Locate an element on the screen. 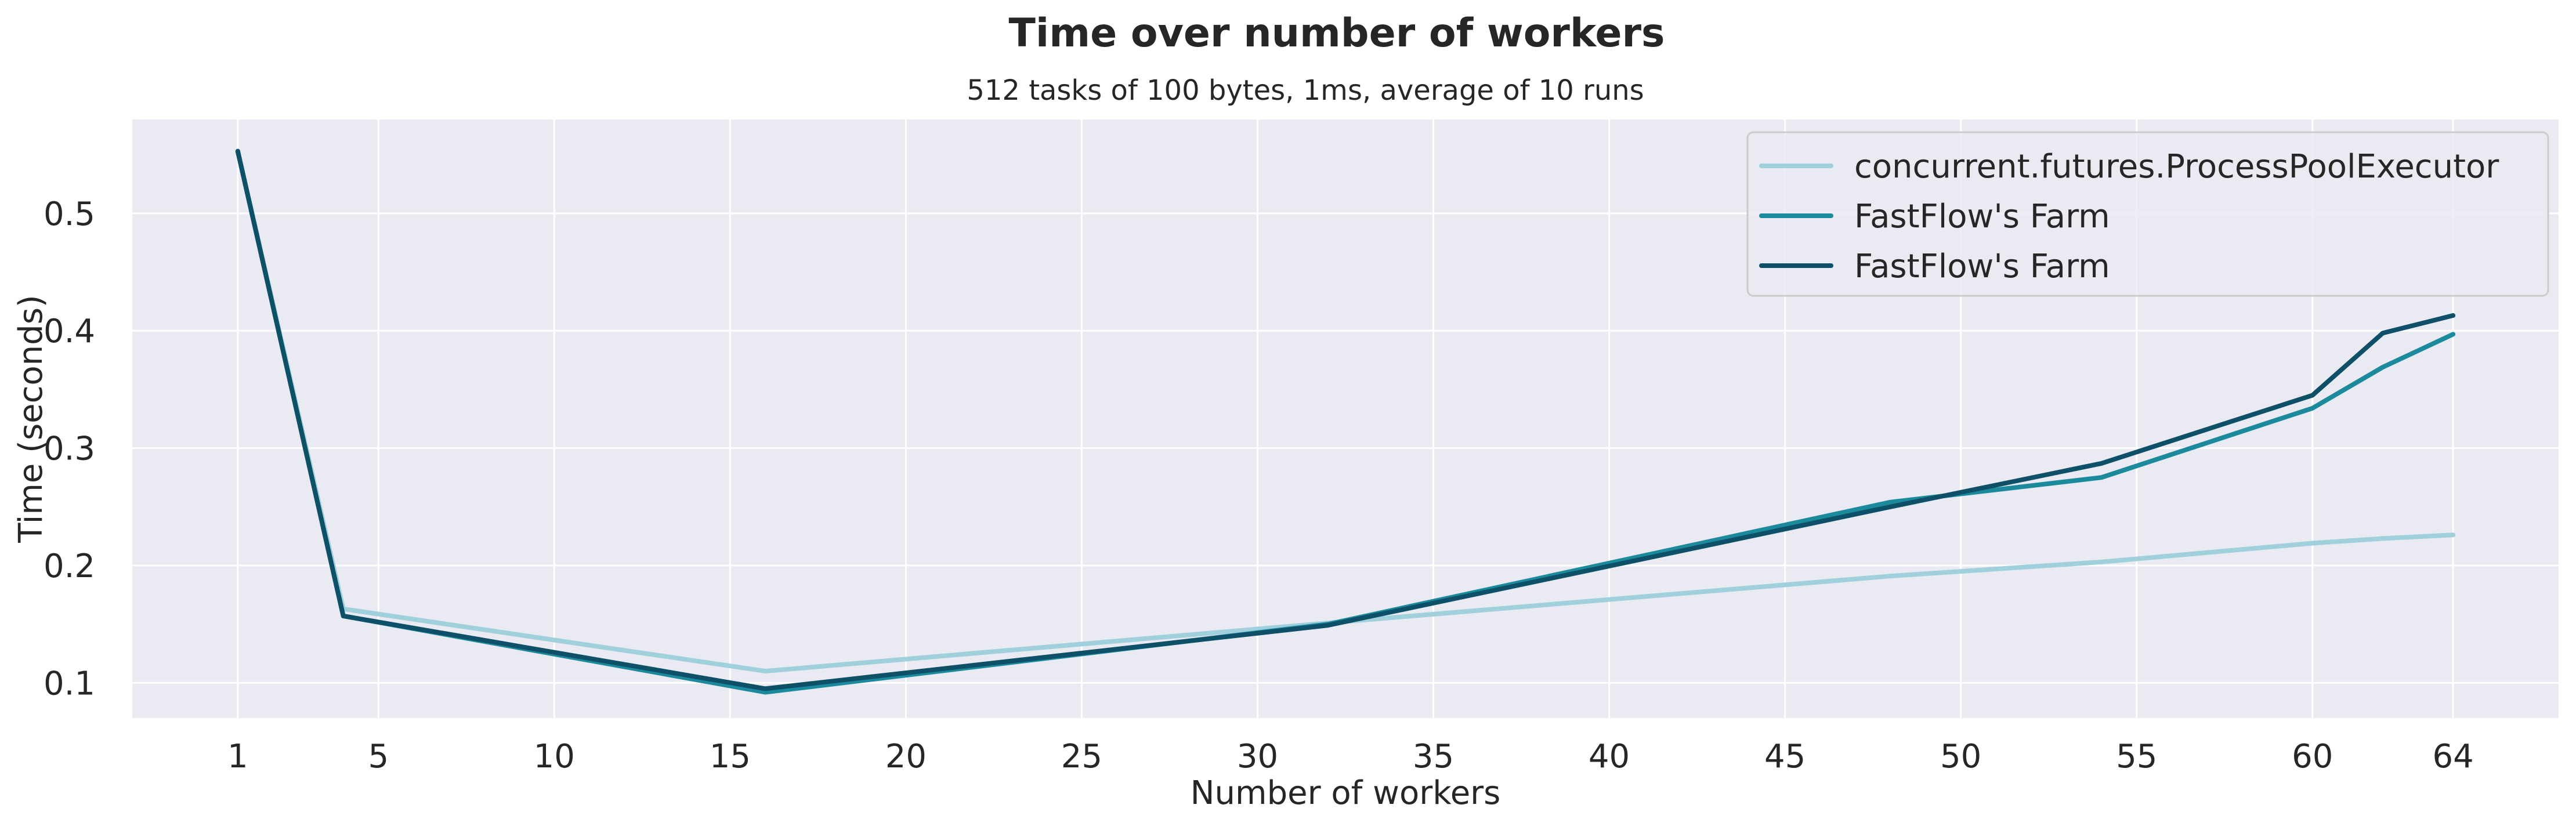 The image size is (2576, 830). chart-title: Time over number of workers is located at coordinates (1337, 33).